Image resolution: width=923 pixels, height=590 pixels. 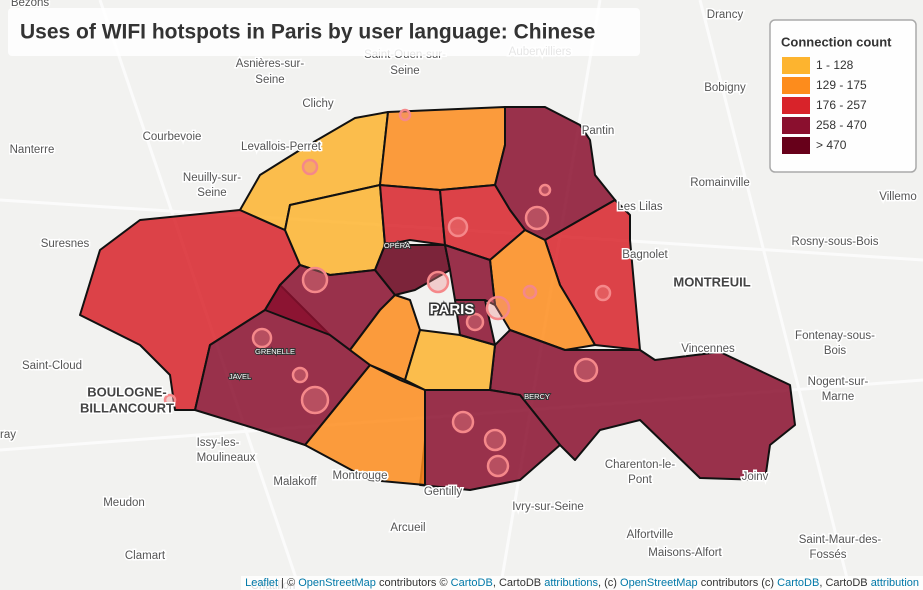 I want to click on place-label: Courbevoie, so click(x=172, y=137).